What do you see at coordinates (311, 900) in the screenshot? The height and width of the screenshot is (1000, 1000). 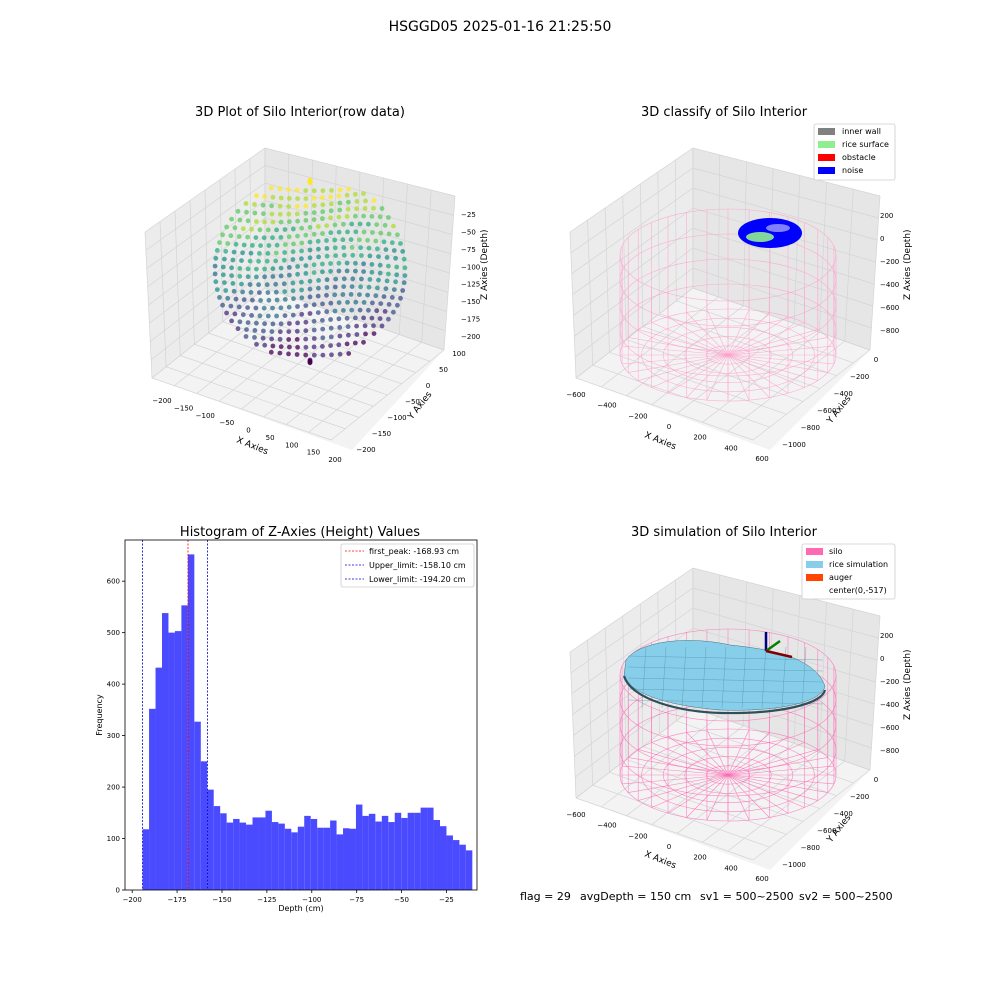 I see `x-tick-label: −100` at bounding box center [311, 900].